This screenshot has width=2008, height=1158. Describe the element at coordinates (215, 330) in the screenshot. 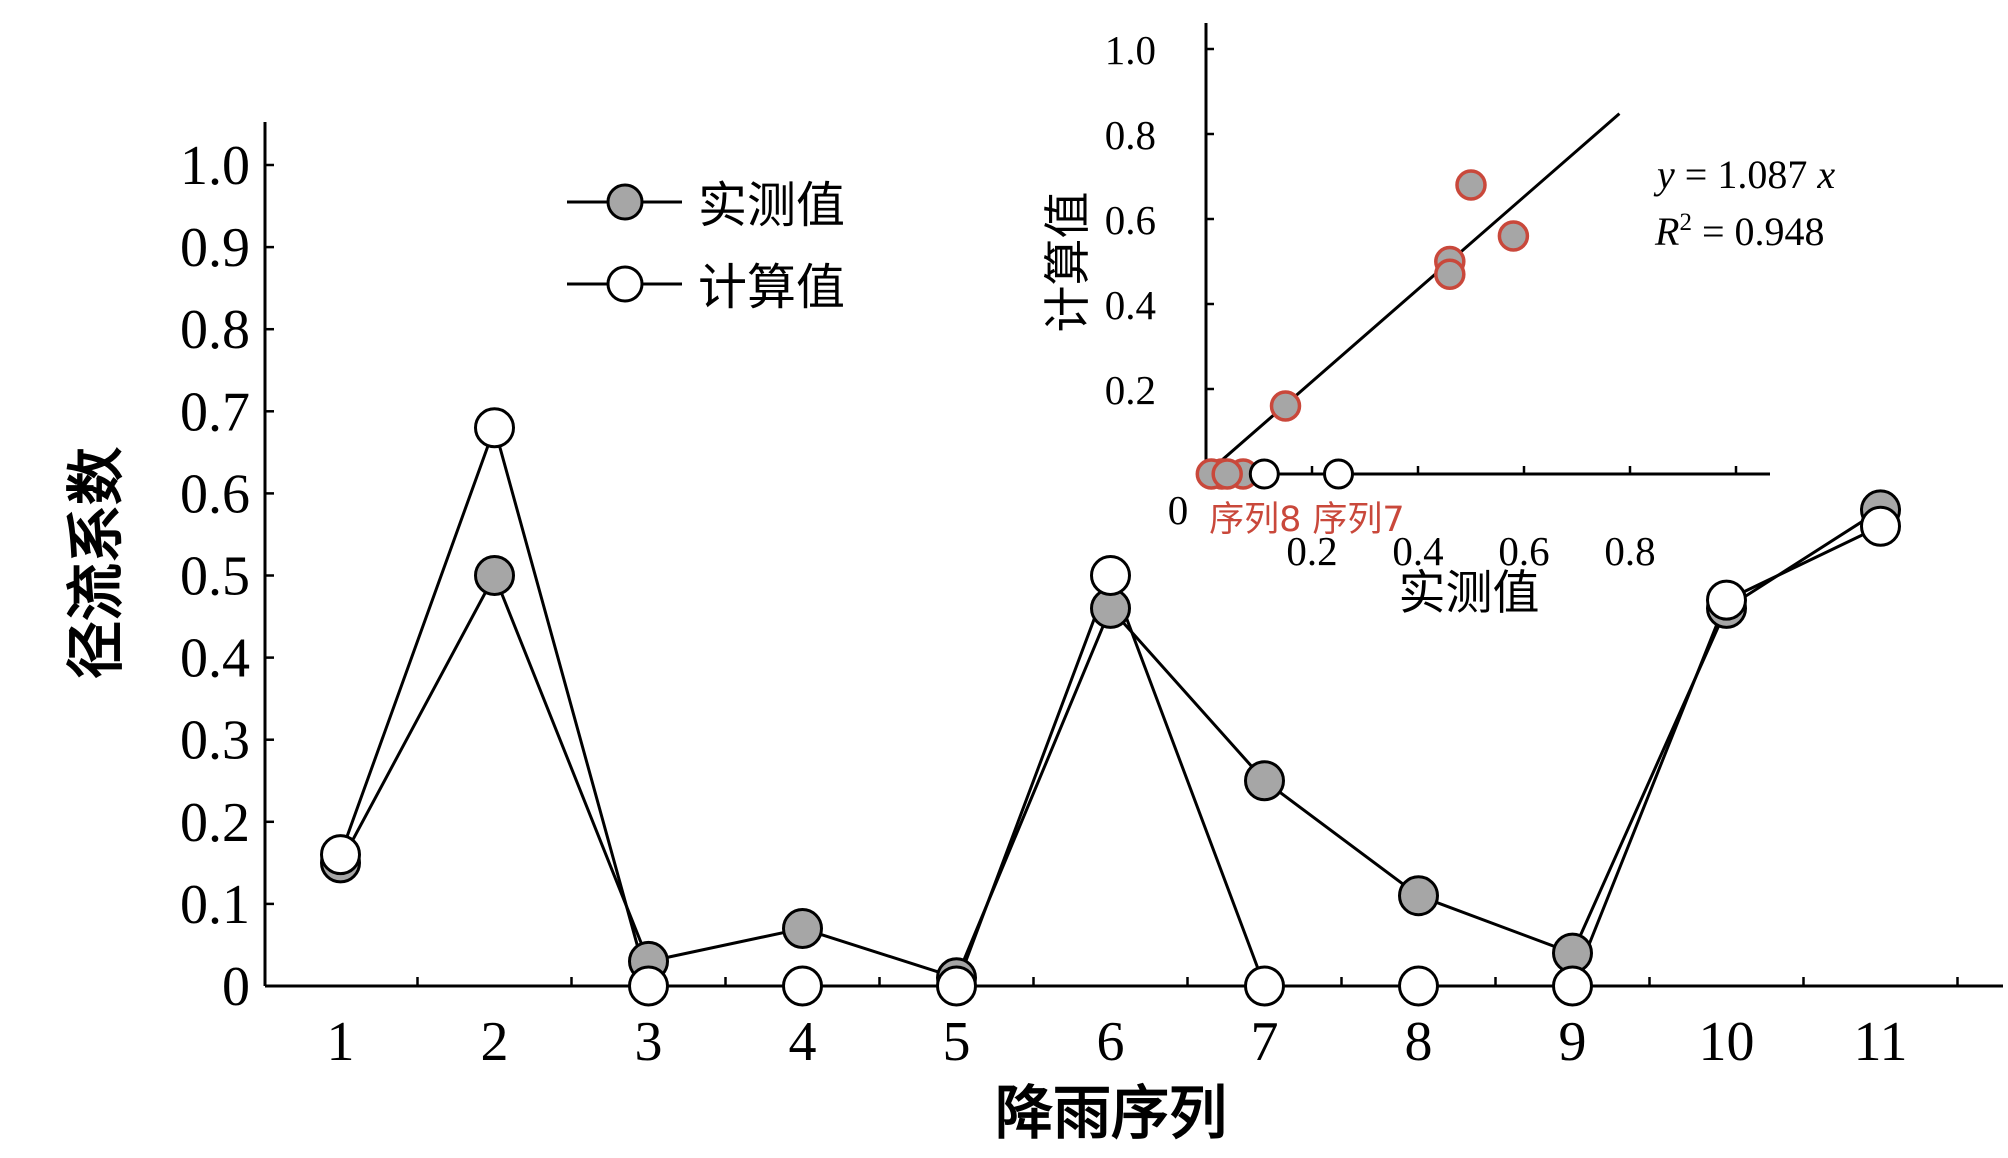

I see `main-y-tick-label: 0.8` at that location.